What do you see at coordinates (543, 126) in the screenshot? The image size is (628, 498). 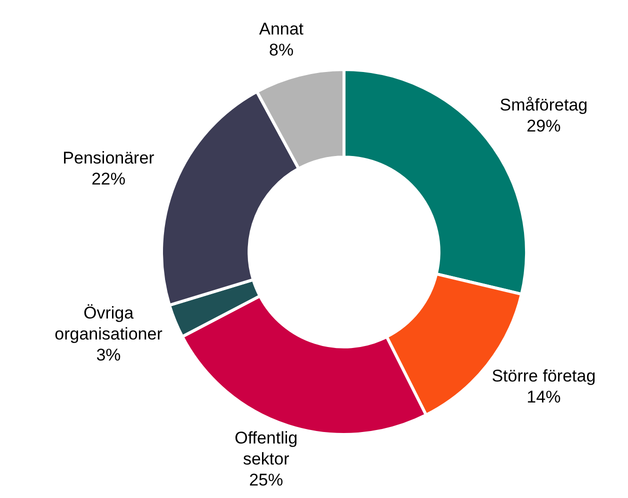 I see `data-label: 29%` at bounding box center [543, 126].